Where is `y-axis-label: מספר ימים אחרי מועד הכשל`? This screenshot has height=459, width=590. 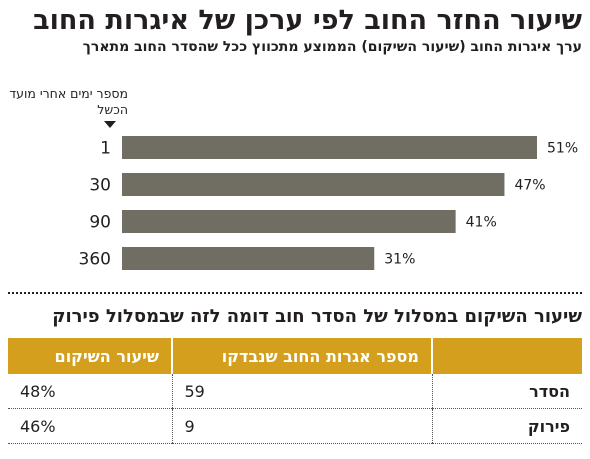 y-axis-label: מספר ימים אחרי מועד הכשל is located at coordinates (68, 101).